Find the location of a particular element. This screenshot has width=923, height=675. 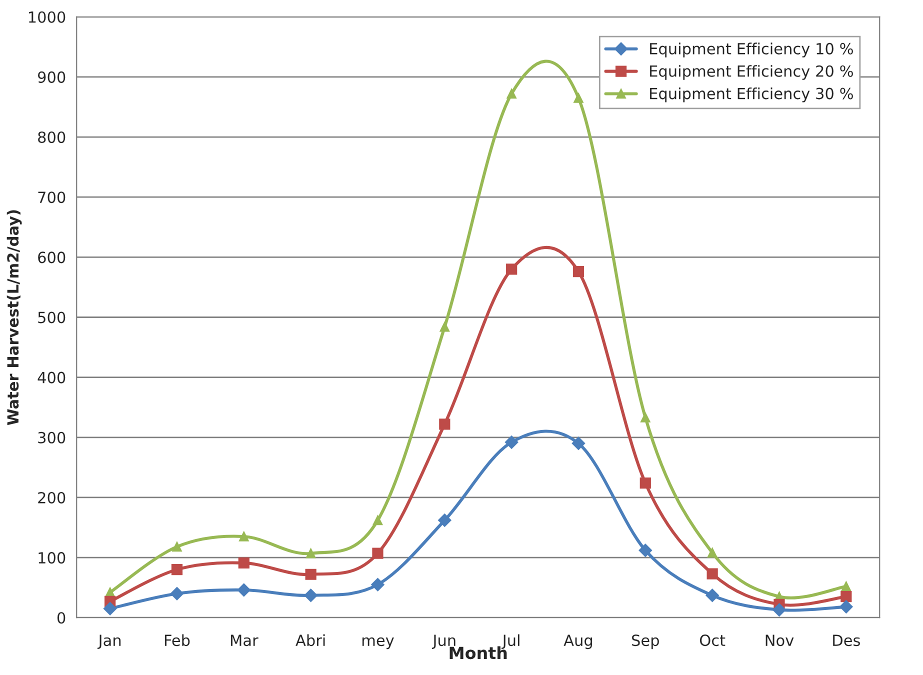

legend-label: Equipment Efficiency 30 % is located at coordinates (751, 94).